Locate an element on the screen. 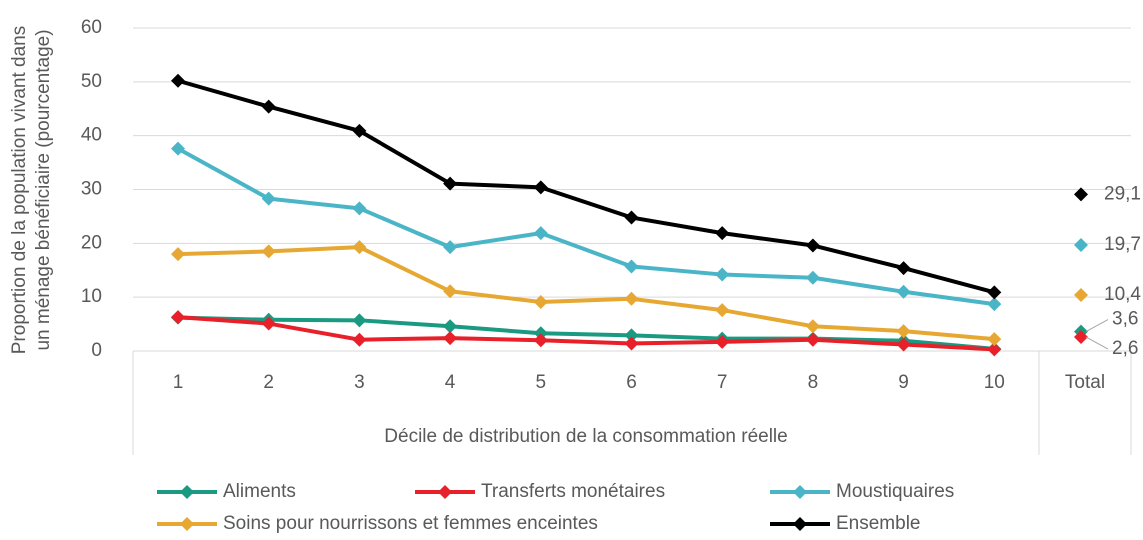 The width and height of the screenshot is (1143, 540). y-tick-label: 50 is located at coordinates (91, 81).